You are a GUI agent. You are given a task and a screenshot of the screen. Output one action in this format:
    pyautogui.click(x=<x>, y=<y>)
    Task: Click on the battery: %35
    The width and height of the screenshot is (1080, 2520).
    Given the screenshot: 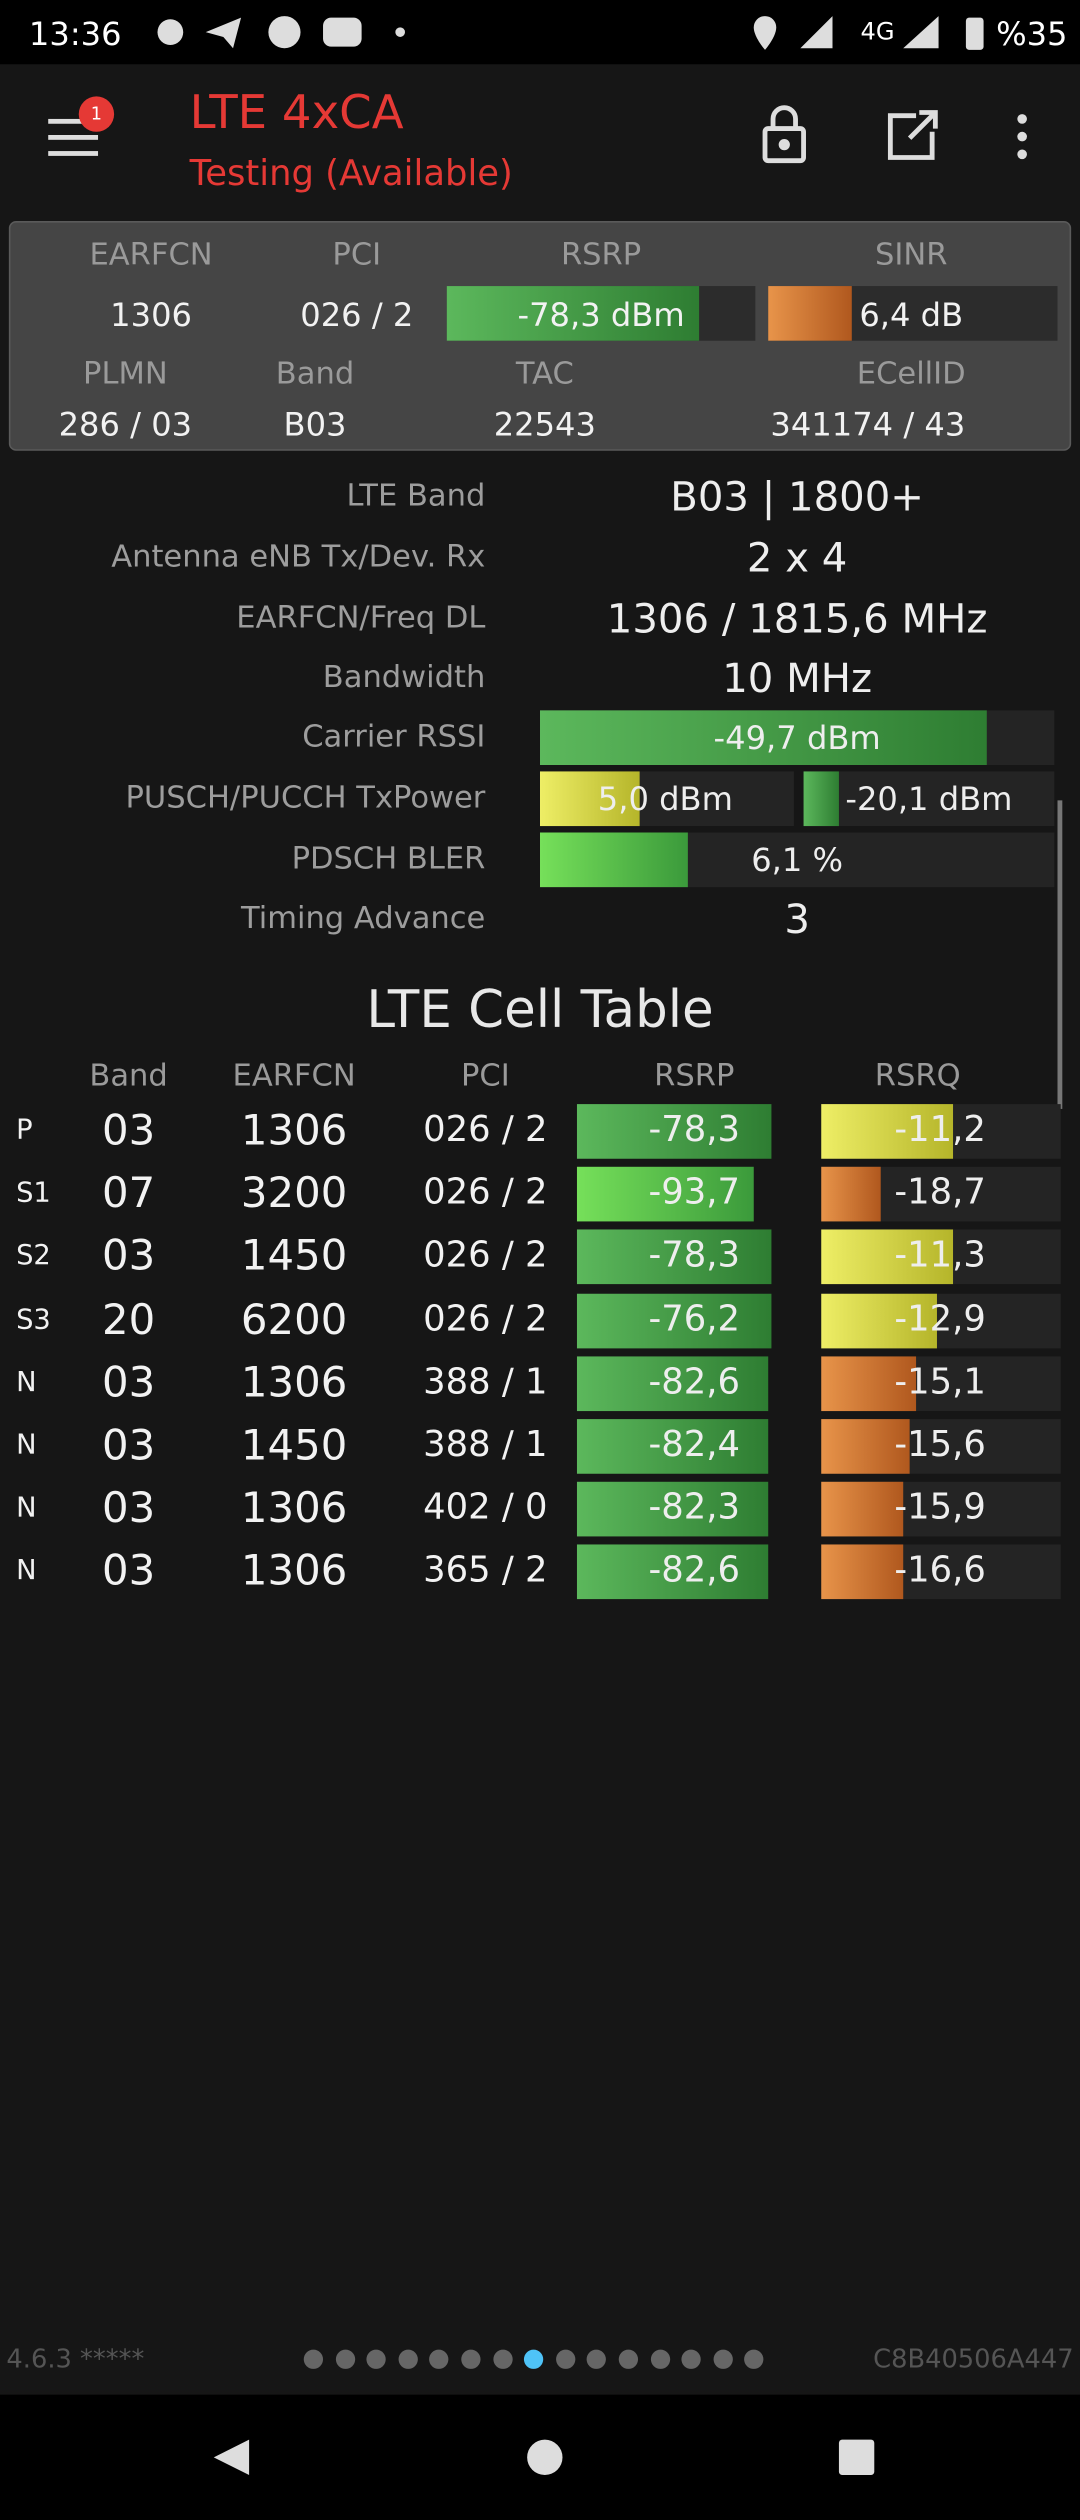 What is the action you would take?
    pyautogui.click(x=1032, y=34)
    